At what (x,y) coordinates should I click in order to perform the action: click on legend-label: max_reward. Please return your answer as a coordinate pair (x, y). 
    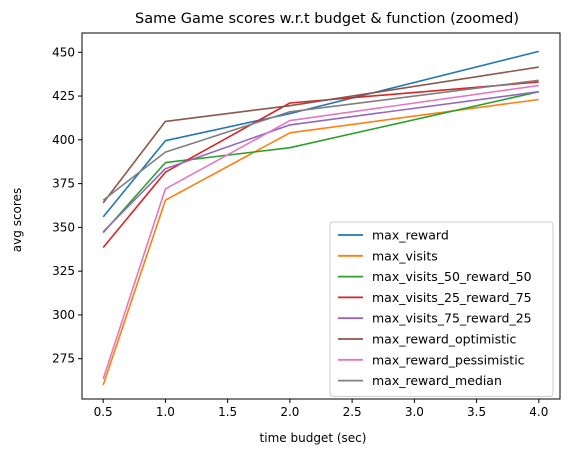
    Looking at the image, I should click on (410, 235).